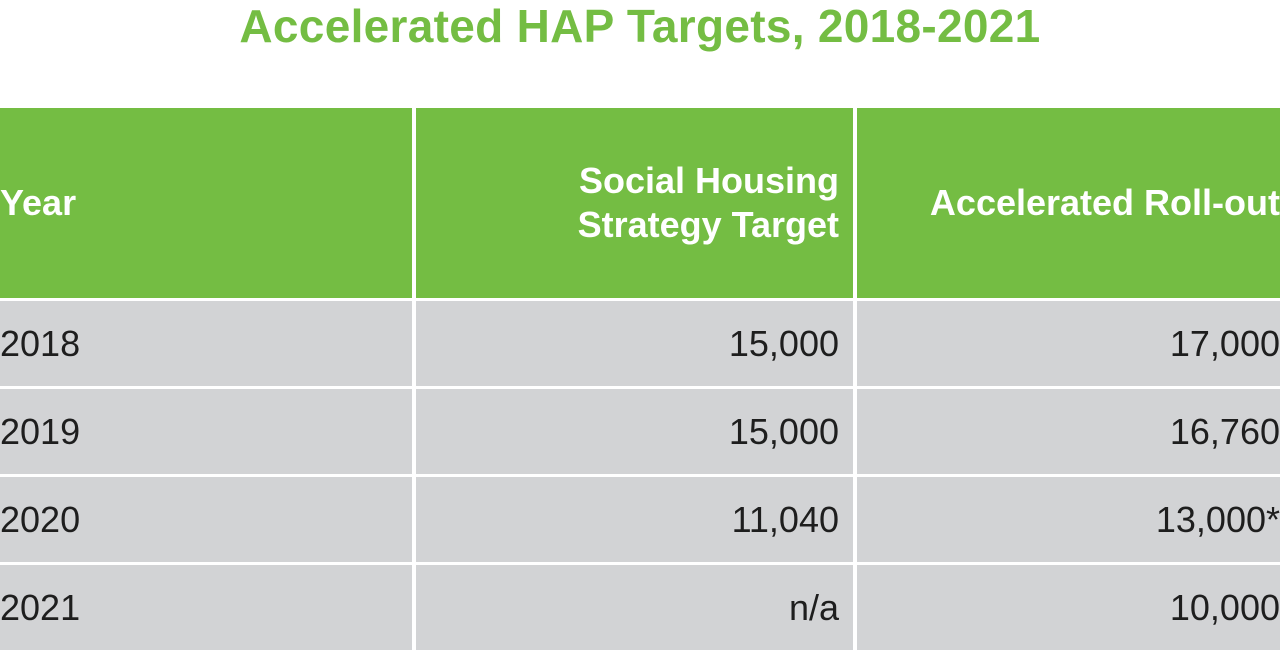  I want to click on cell-accelerated: 17,000, so click(1068, 343).